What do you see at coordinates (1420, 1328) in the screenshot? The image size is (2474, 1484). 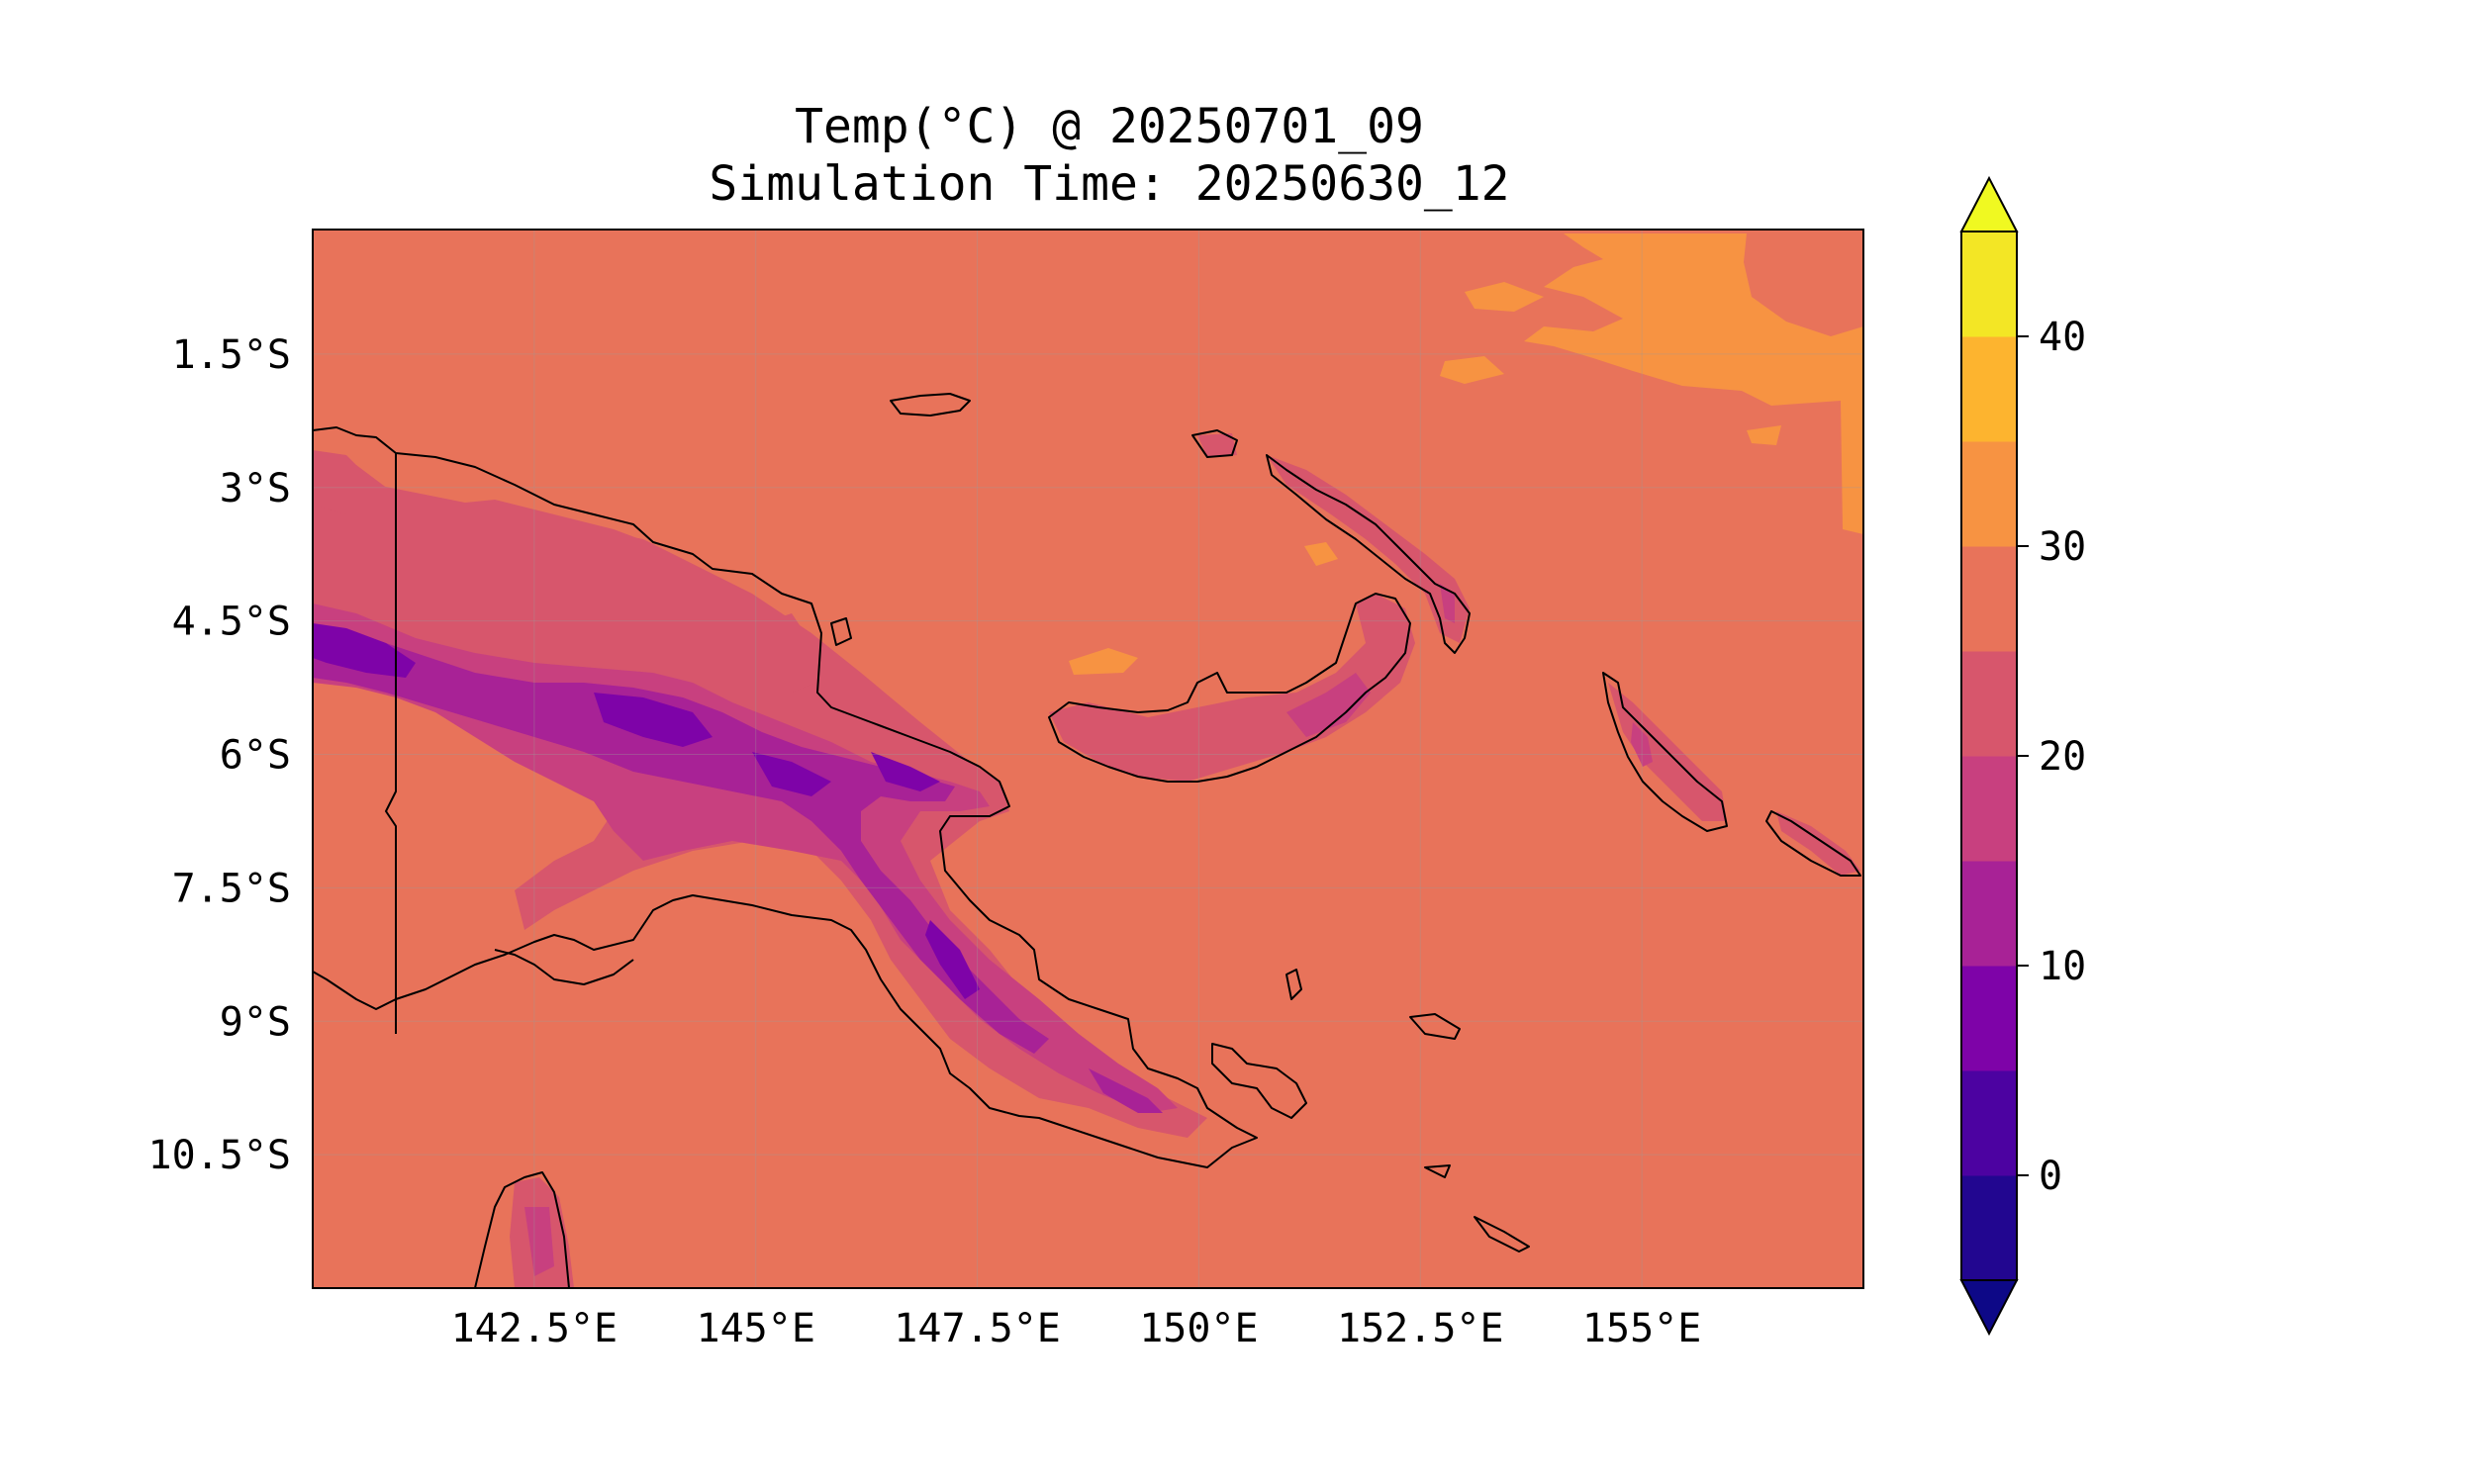 I see `x-tick-label: 152.5°E` at bounding box center [1420, 1328].